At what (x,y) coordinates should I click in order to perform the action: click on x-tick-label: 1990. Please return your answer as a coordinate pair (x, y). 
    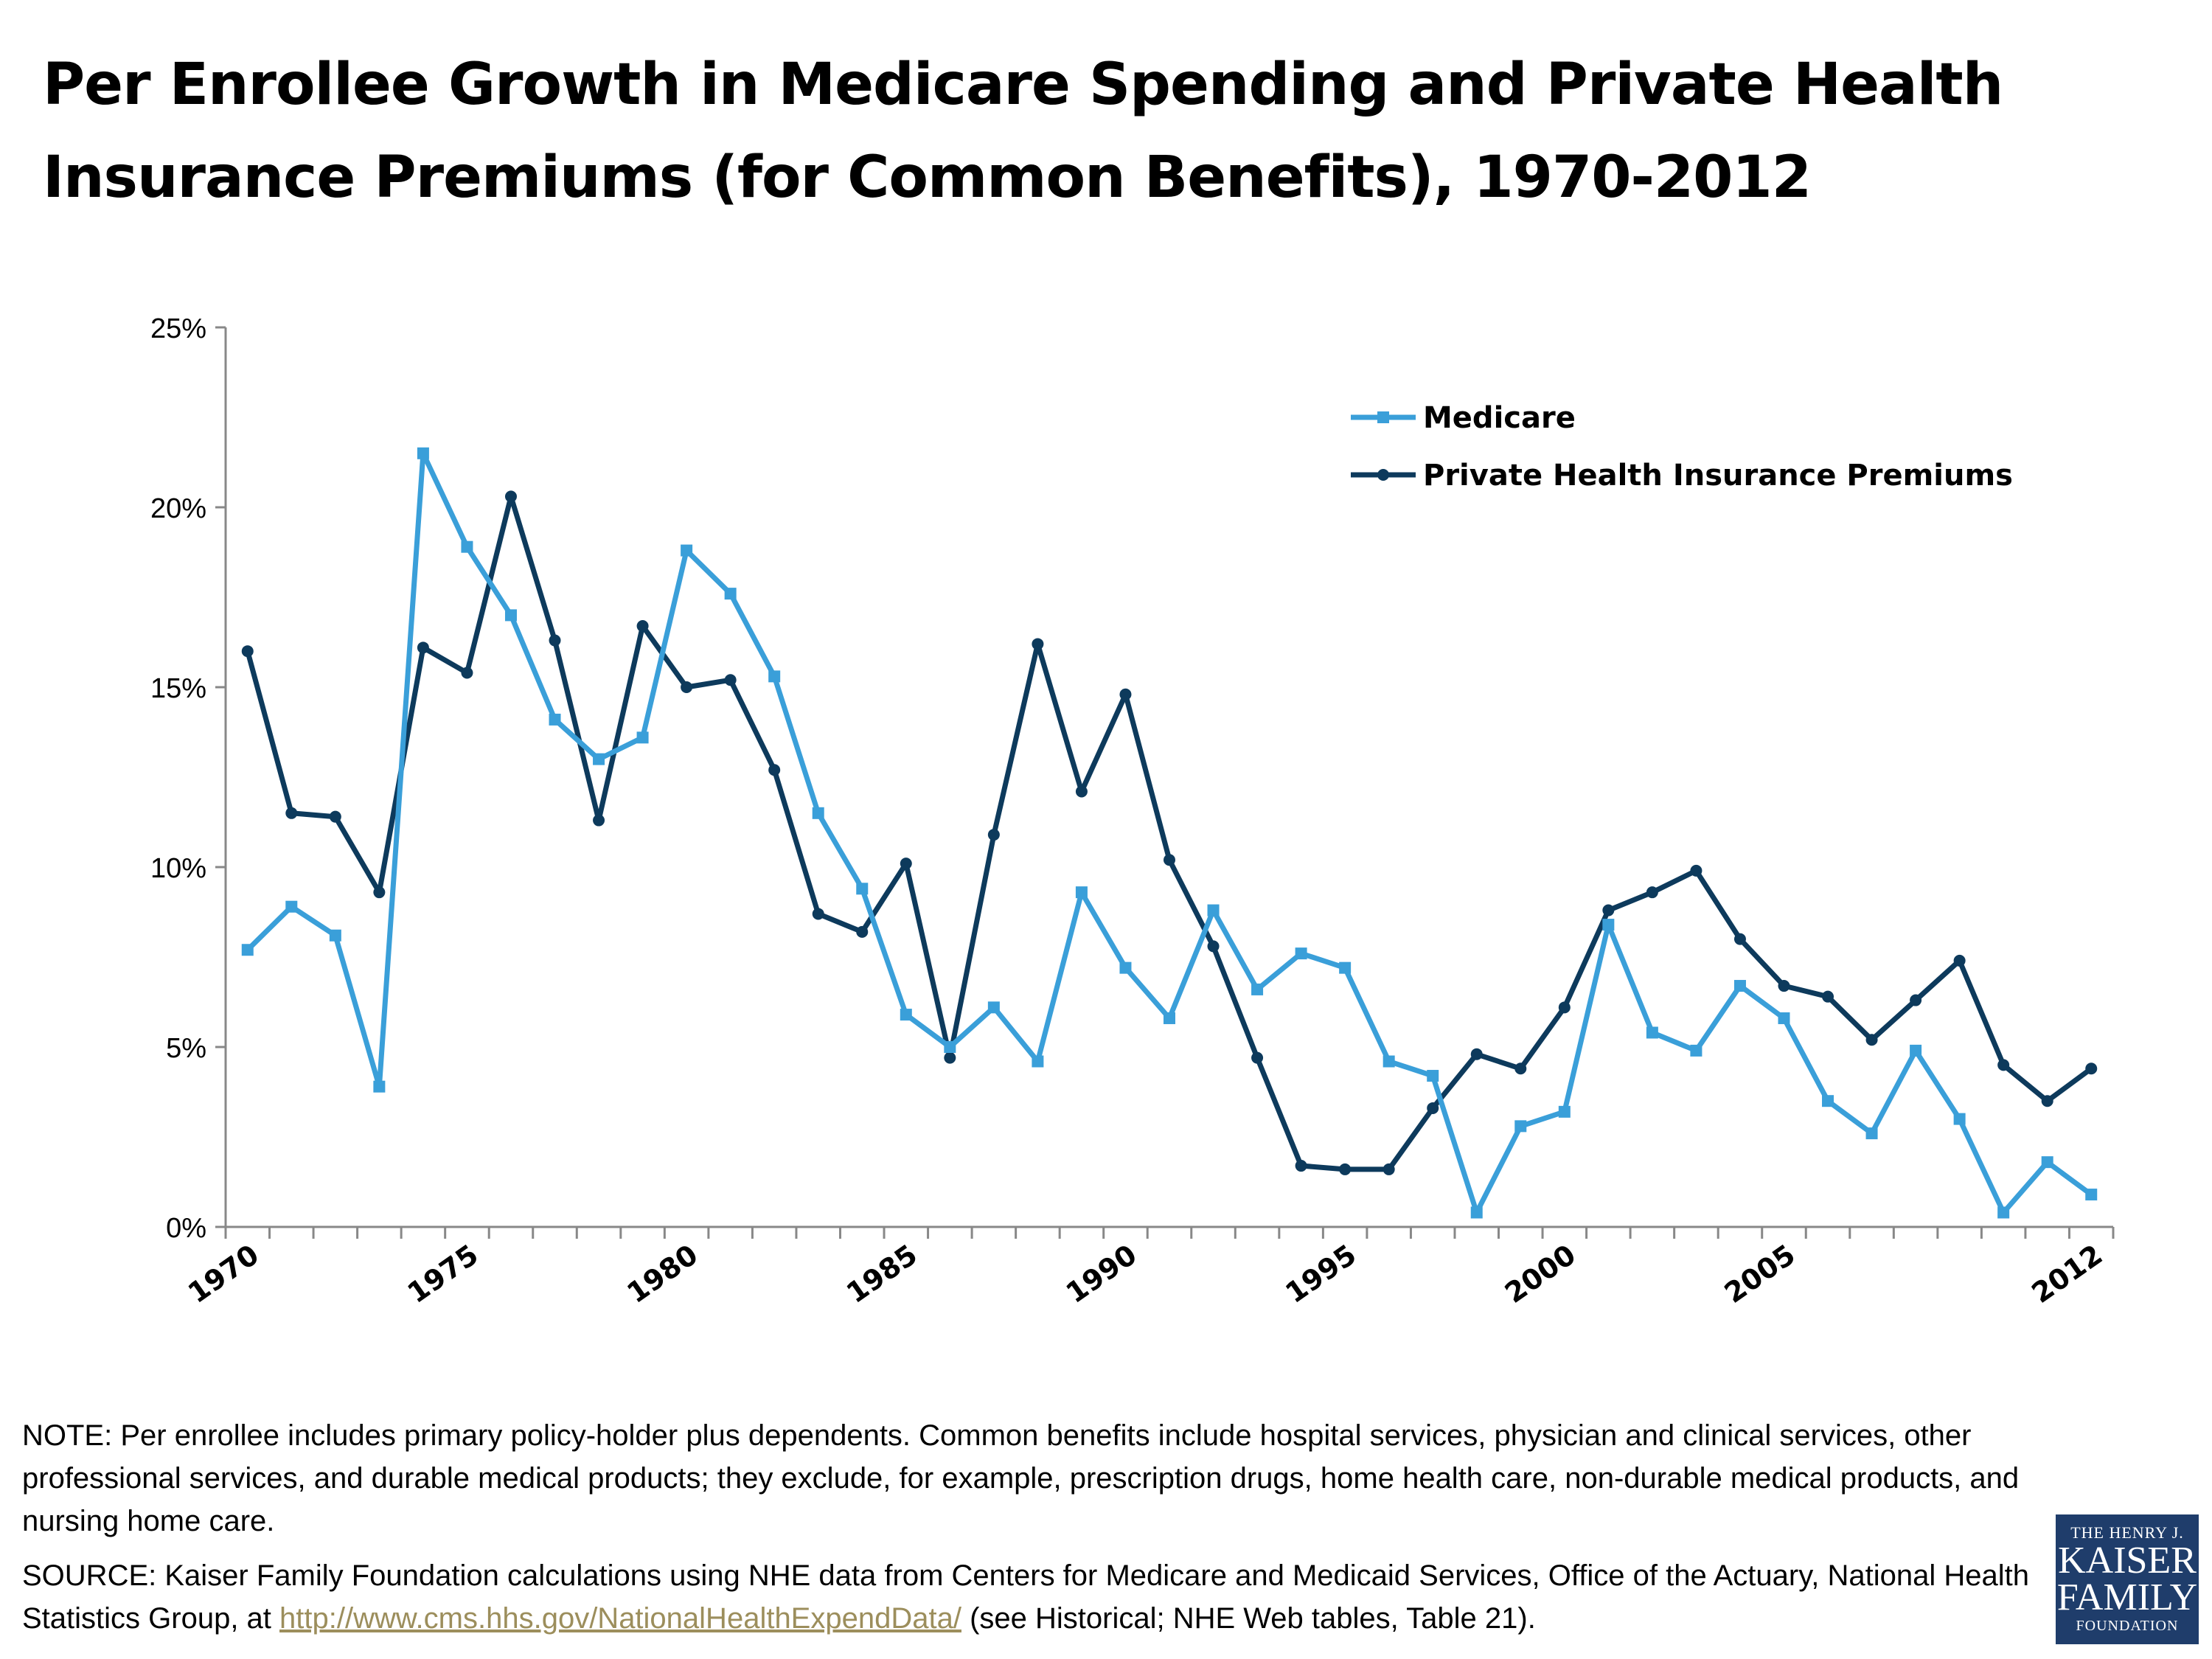
    Looking at the image, I should click on (1101, 1274).